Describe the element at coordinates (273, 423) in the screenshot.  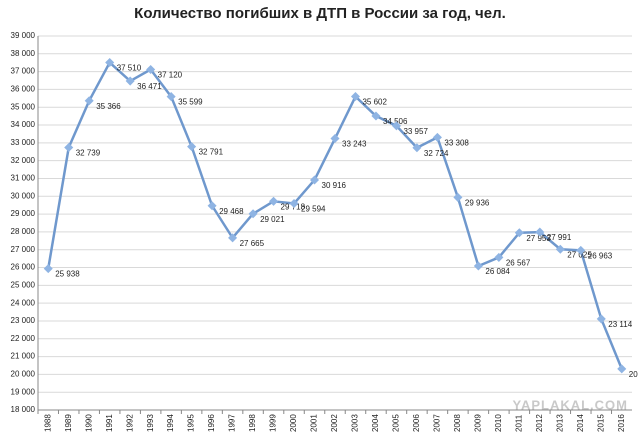
I see `x-tick-label: 1999` at that location.